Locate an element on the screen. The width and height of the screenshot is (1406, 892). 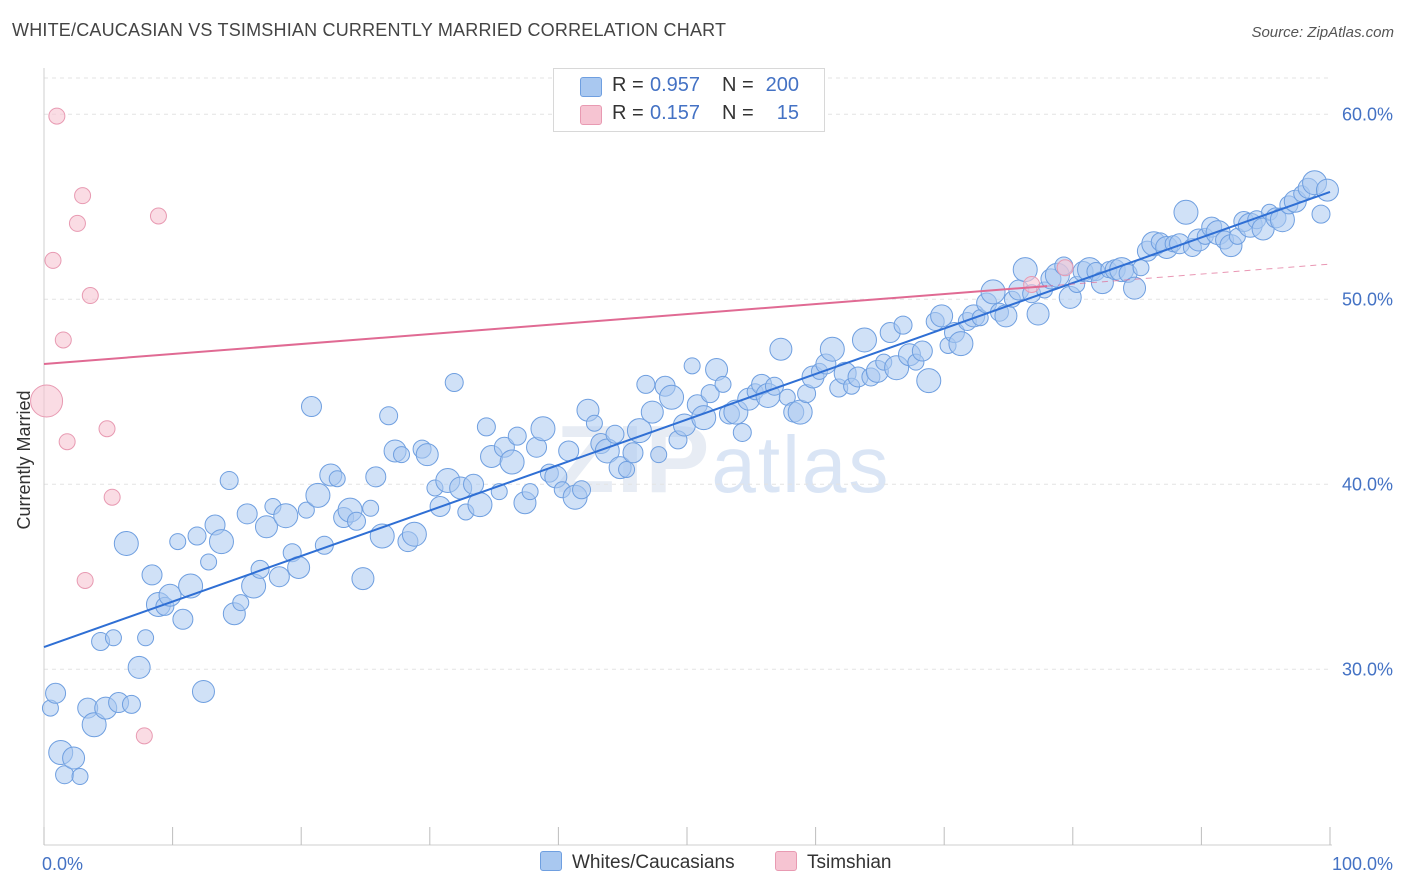
legend-item-whites: Whites/Caucasians is located at coordinates (637, 862).